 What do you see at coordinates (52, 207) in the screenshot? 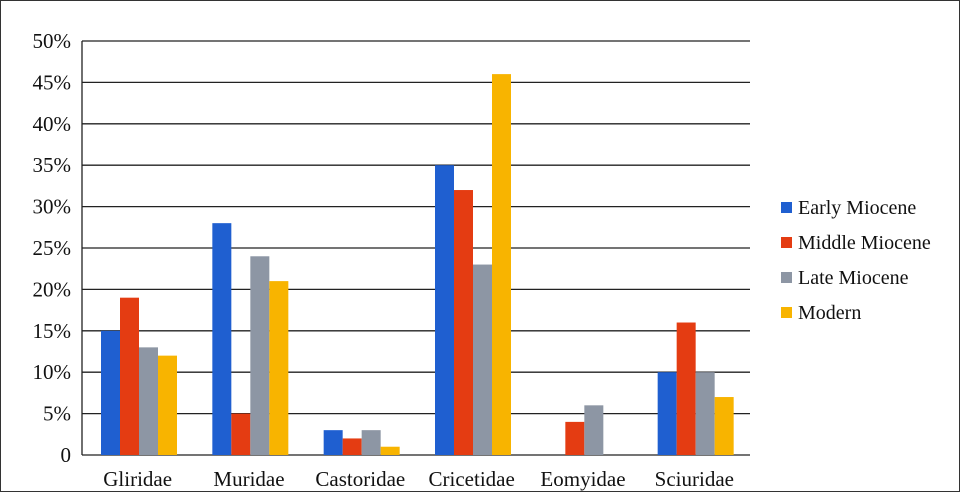
I see `y-tick-label: 30%` at bounding box center [52, 207].